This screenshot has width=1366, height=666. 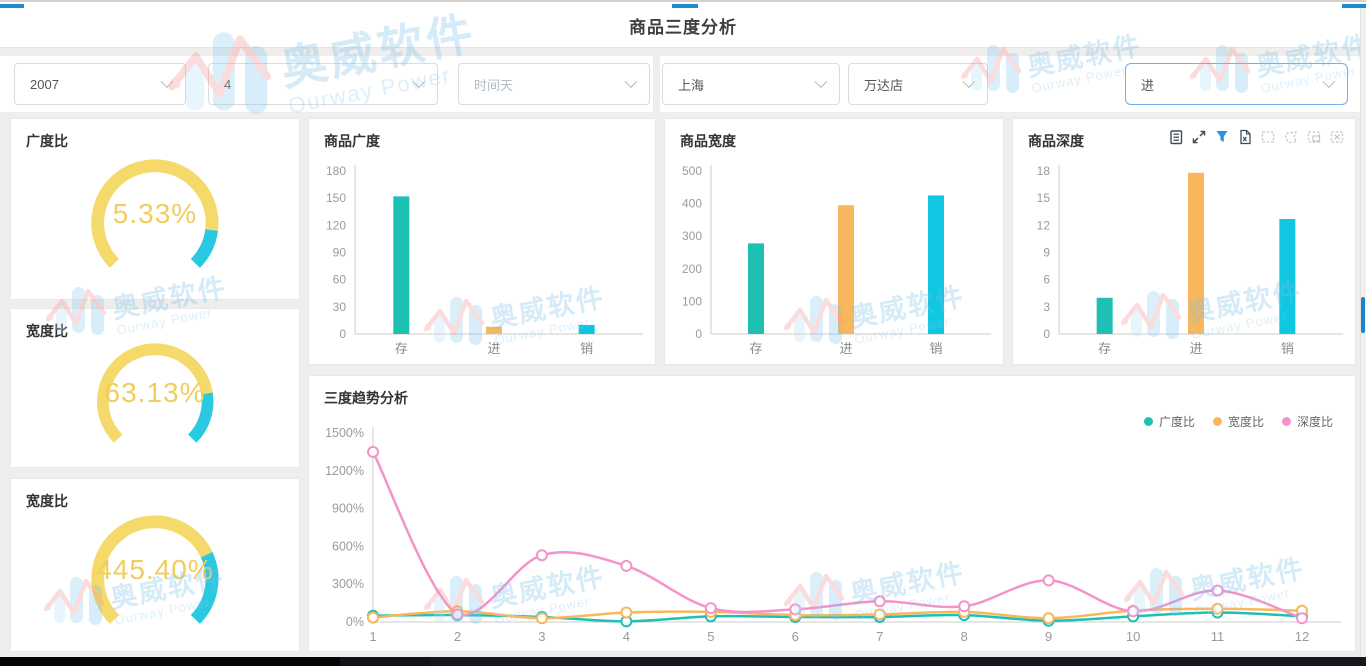 I want to click on bottom-window-edge, so click(x=683, y=661).